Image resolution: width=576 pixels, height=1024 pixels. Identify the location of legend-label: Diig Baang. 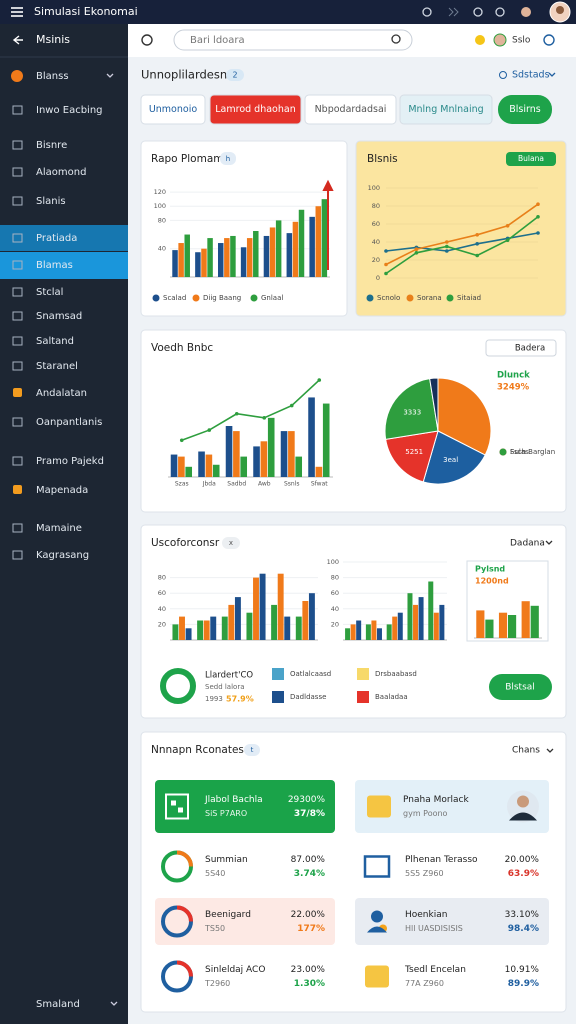
(222, 298).